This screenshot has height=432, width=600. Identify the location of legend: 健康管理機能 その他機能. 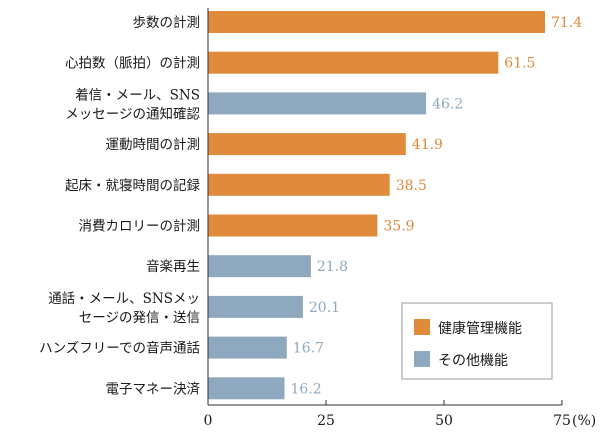
(477, 341).